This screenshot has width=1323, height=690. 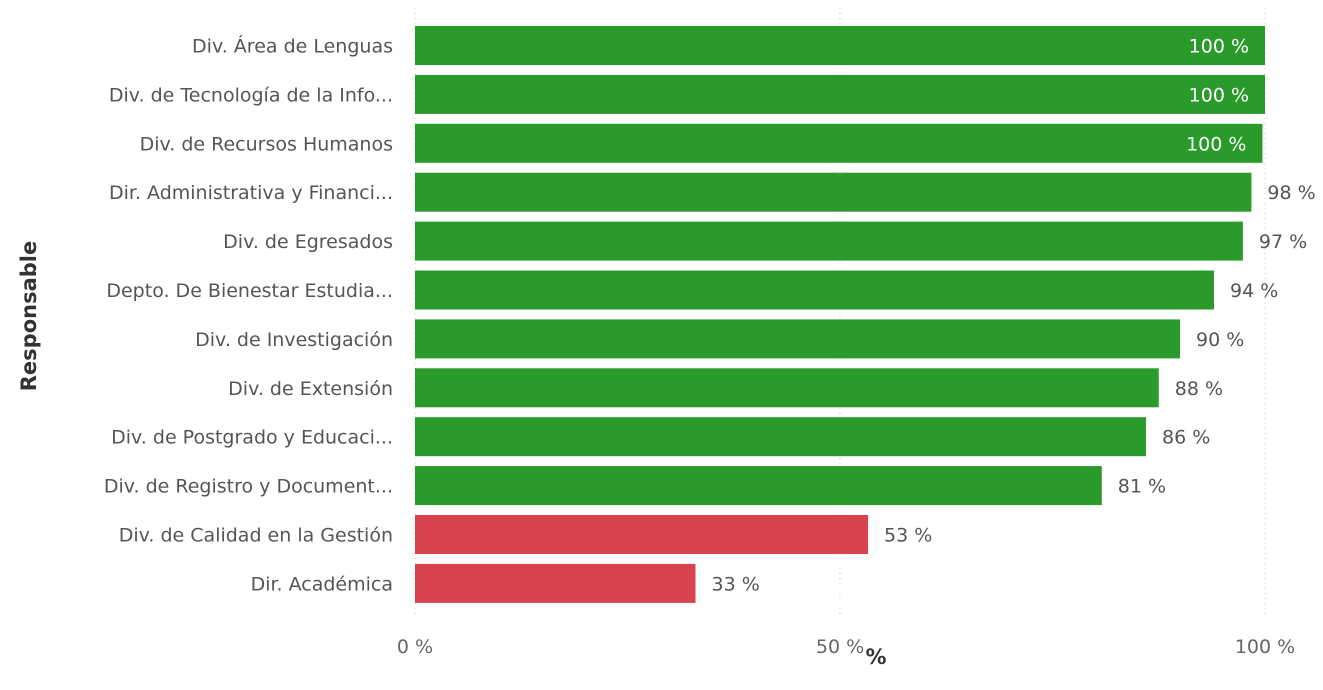 What do you see at coordinates (1291, 193) in the screenshot?
I see `value-label: 98 %` at bounding box center [1291, 193].